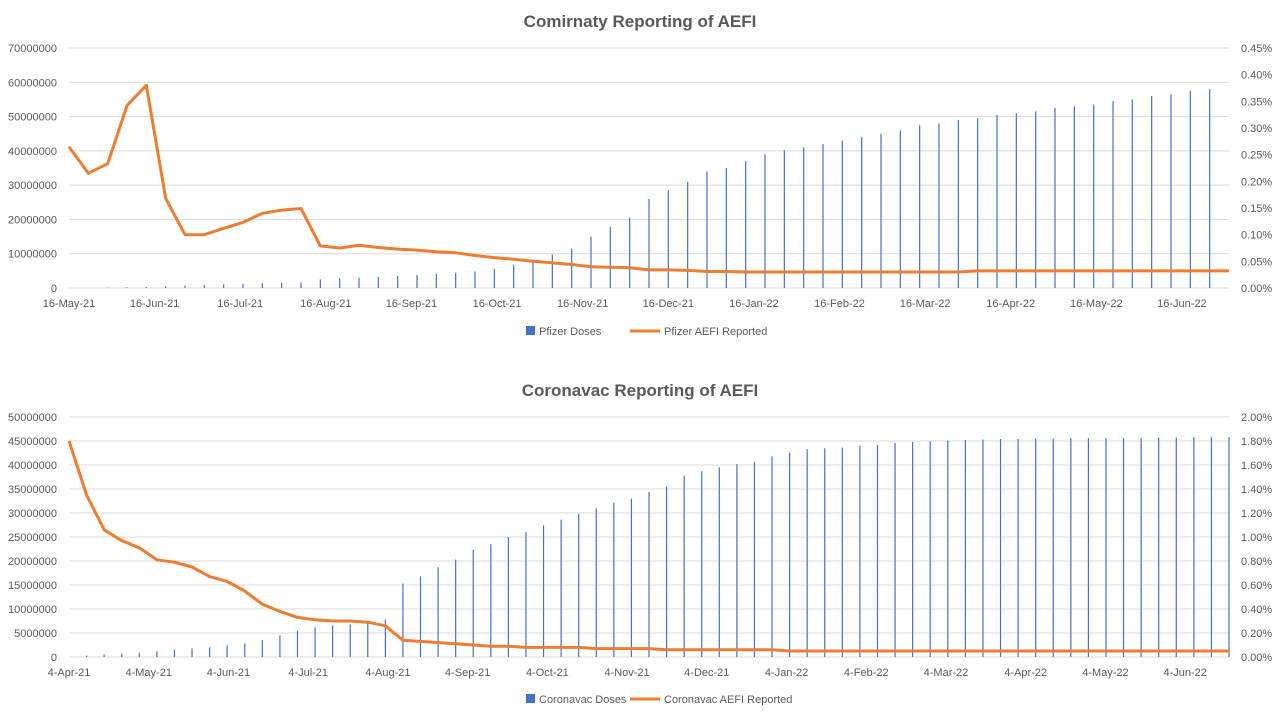  Describe the element at coordinates (754, 304) in the screenshot. I see `chart-1-x-tick-label: 16-Jan-22` at that location.